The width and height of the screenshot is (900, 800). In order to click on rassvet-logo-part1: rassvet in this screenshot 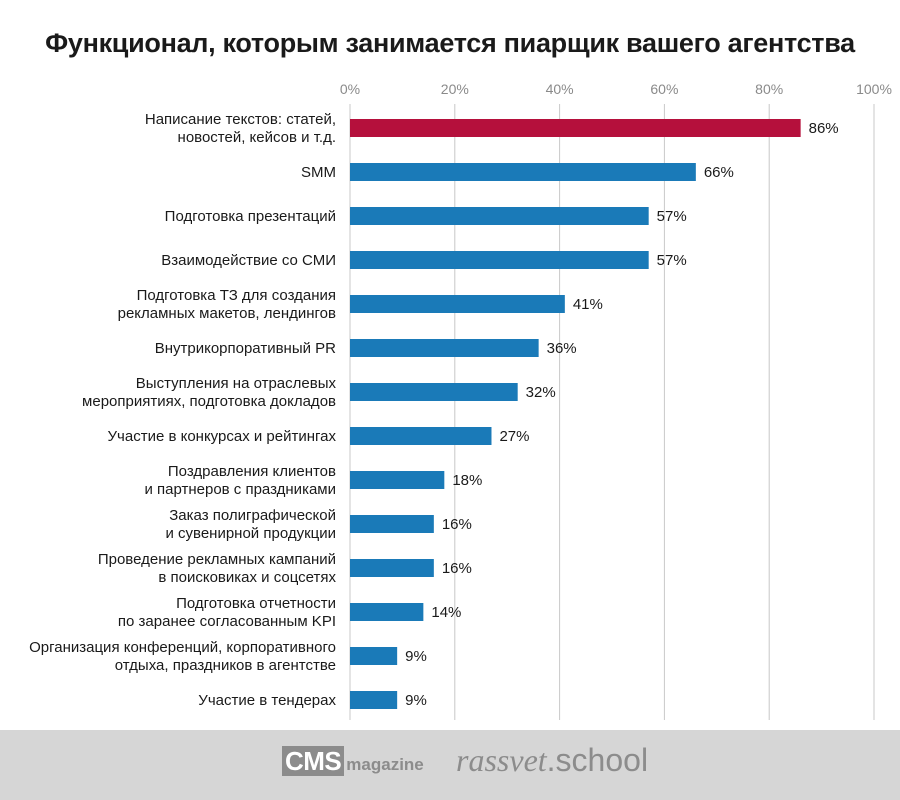, I will do `click(501, 760)`.